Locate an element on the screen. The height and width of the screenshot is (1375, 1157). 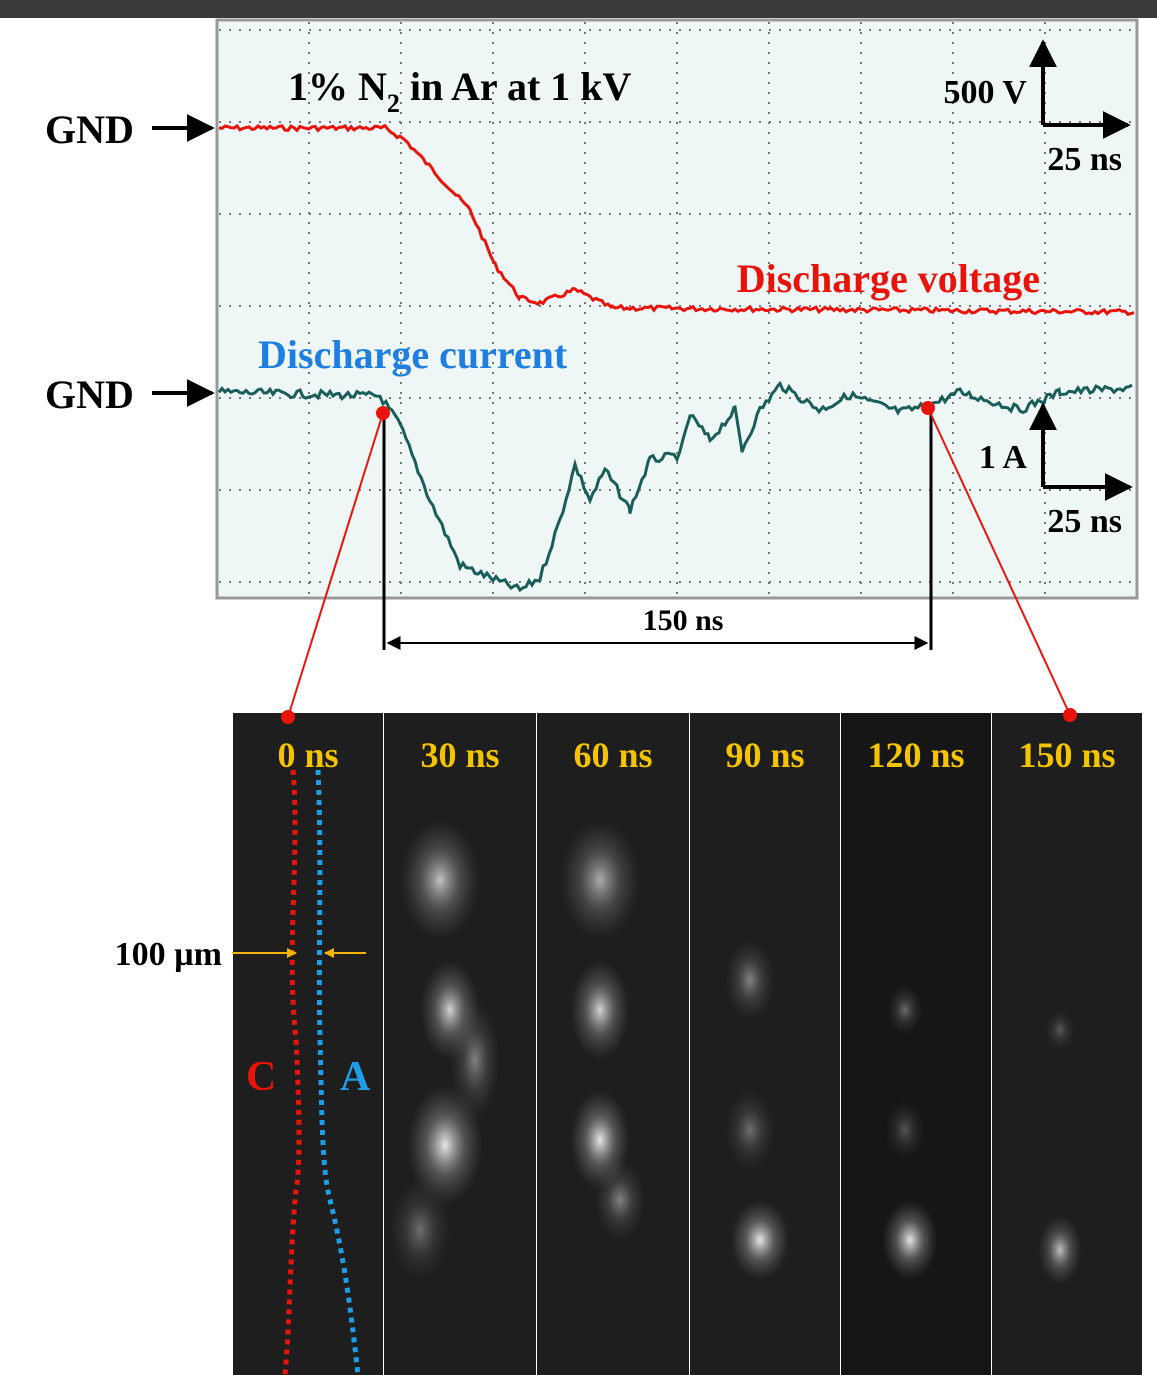
voltage-time-scale: 25 ns is located at coordinates (1084, 159).